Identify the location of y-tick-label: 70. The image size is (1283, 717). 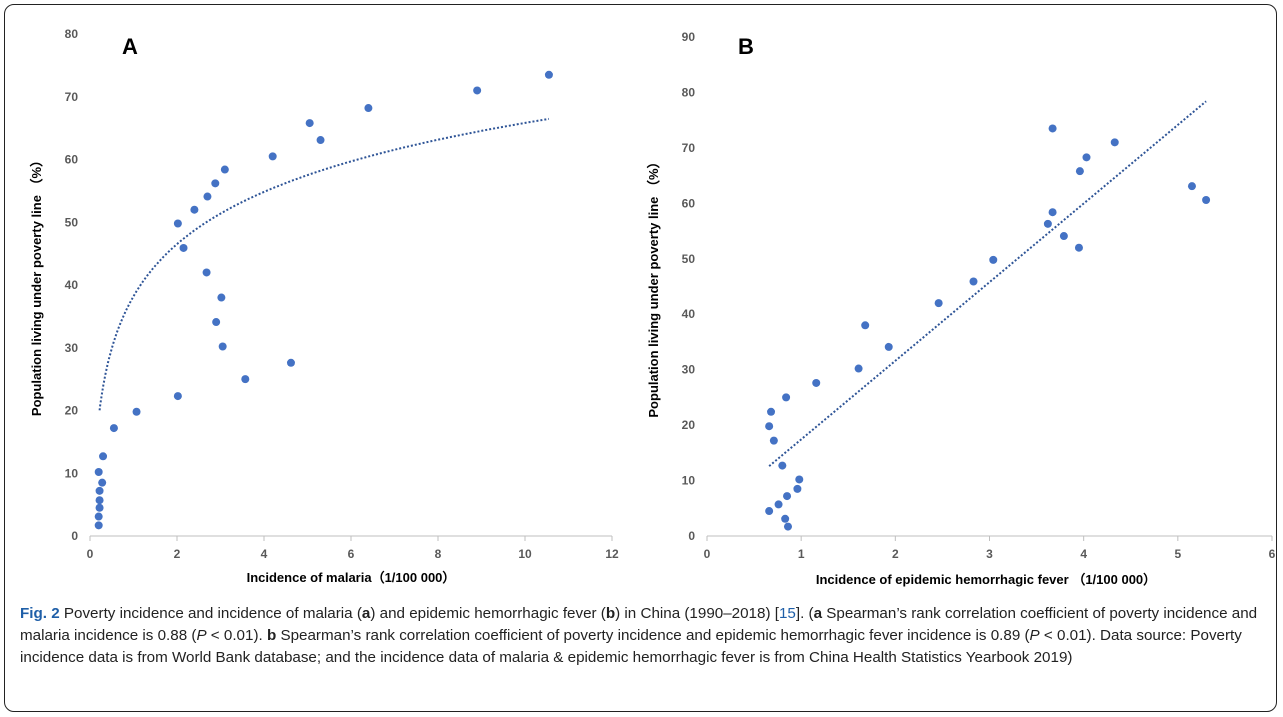
(72, 97).